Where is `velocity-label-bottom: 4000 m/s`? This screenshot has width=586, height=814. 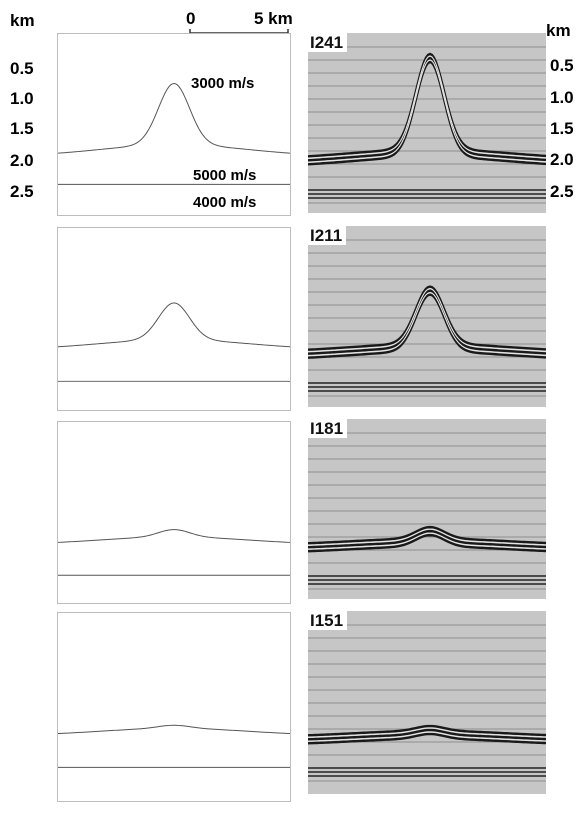 velocity-label-bottom: 4000 m/s is located at coordinates (225, 202).